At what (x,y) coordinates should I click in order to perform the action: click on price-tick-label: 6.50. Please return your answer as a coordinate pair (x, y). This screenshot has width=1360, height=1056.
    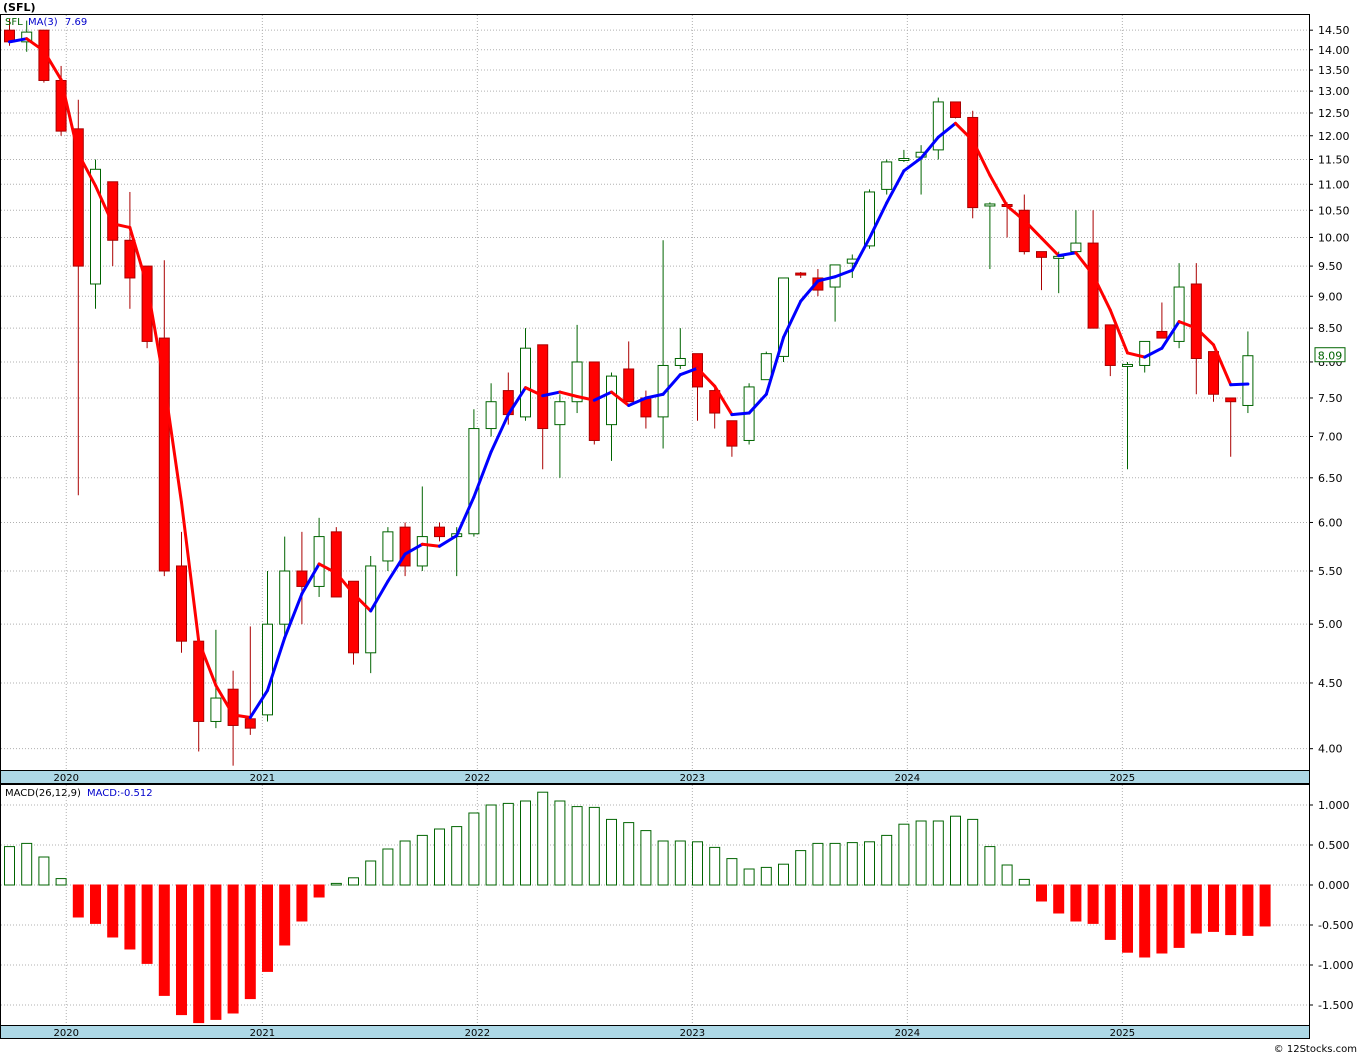
    Looking at the image, I should click on (1330, 478).